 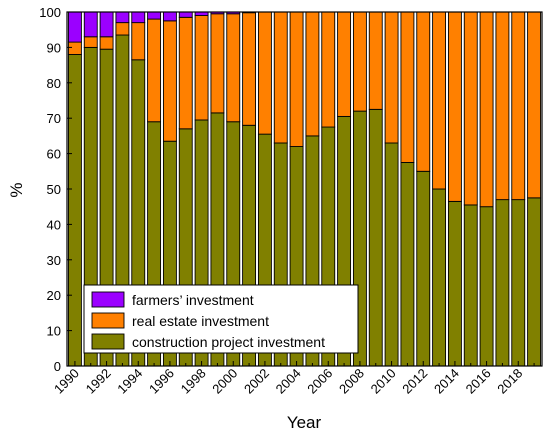 I want to click on legend-box, so click(x=221, y=319).